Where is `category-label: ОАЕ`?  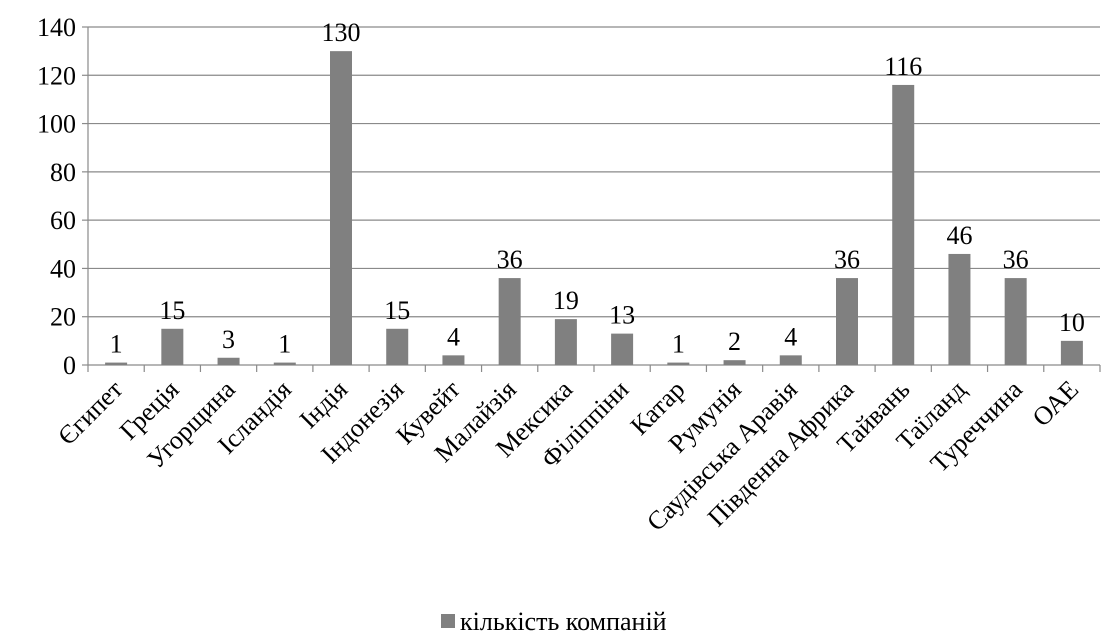
category-label: ОАЕ is located at coordinates (1055, 403).